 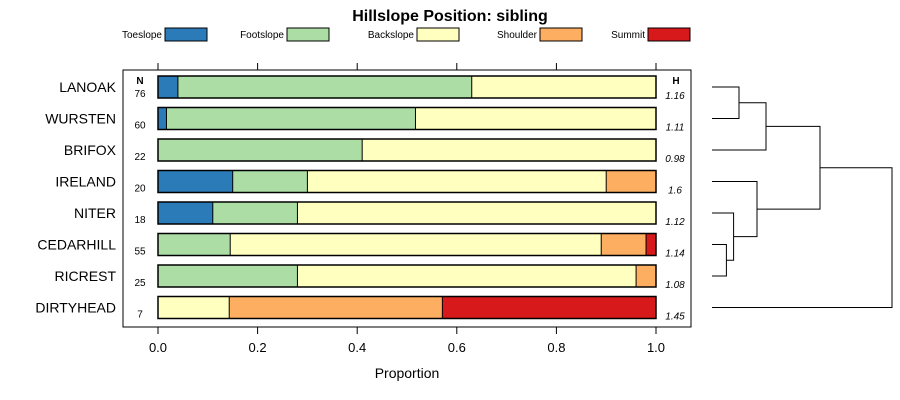 I want to click on legend-label-toeslope: Toeslope, so click(x=142, y=35).